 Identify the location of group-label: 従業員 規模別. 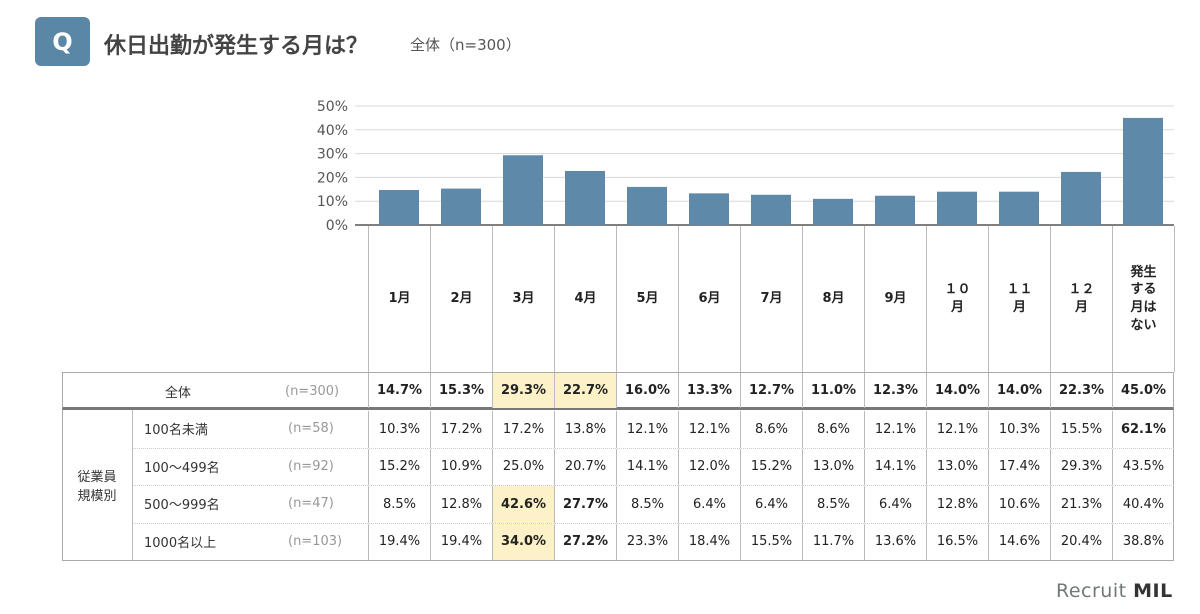
(97, 485).